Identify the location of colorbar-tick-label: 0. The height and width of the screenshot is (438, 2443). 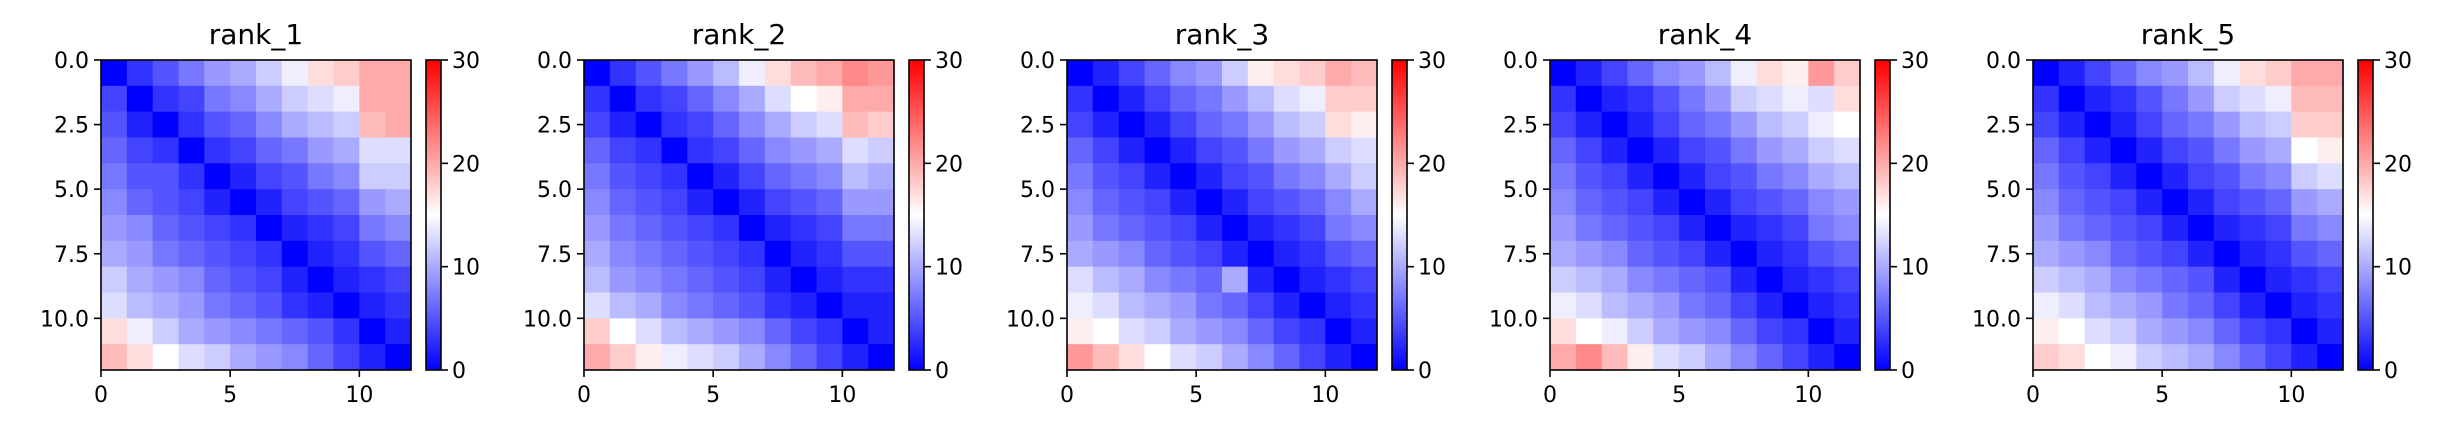
(2391, 371).